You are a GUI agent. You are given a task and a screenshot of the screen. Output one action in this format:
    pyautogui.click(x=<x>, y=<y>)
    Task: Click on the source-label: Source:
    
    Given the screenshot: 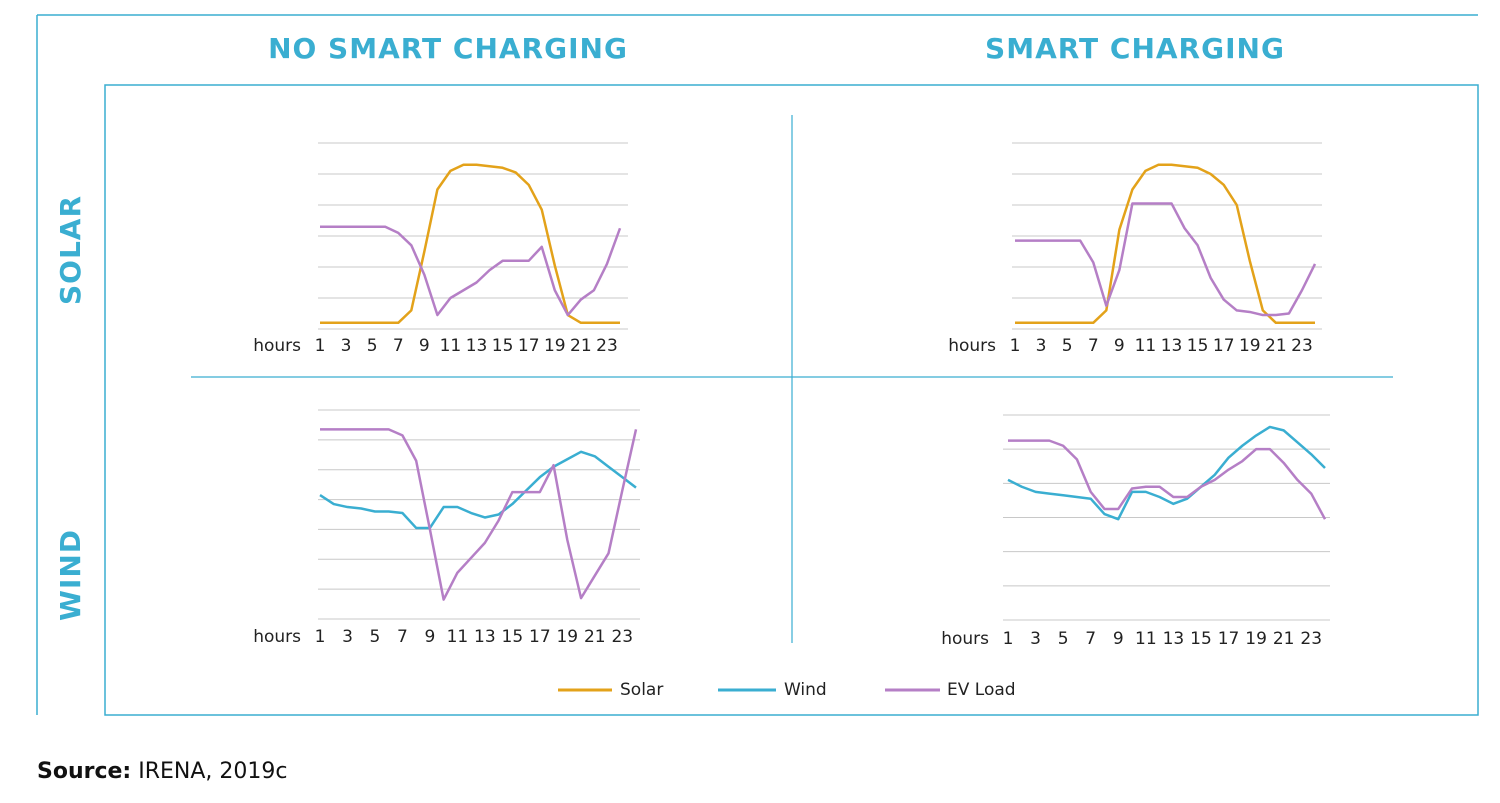 What is the action you would take?
    pyautogui.click(x=84, y=771)
    